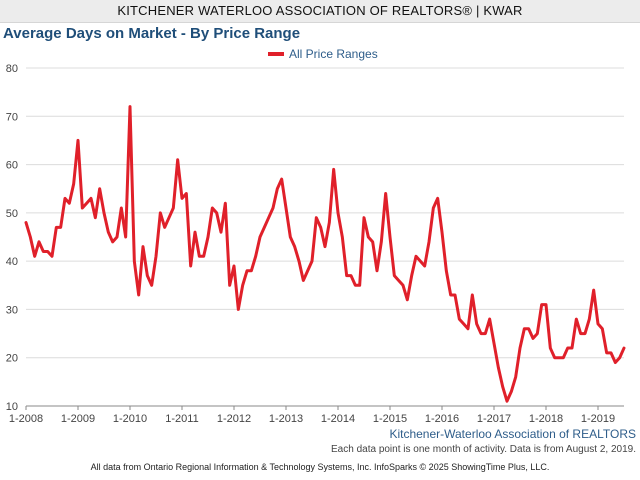 The width and height of the screenshot is (640, 480). Describe the element at coordinates (26, 419) in the screenshot. I see `x-tick-label: 1-2008` at that location.